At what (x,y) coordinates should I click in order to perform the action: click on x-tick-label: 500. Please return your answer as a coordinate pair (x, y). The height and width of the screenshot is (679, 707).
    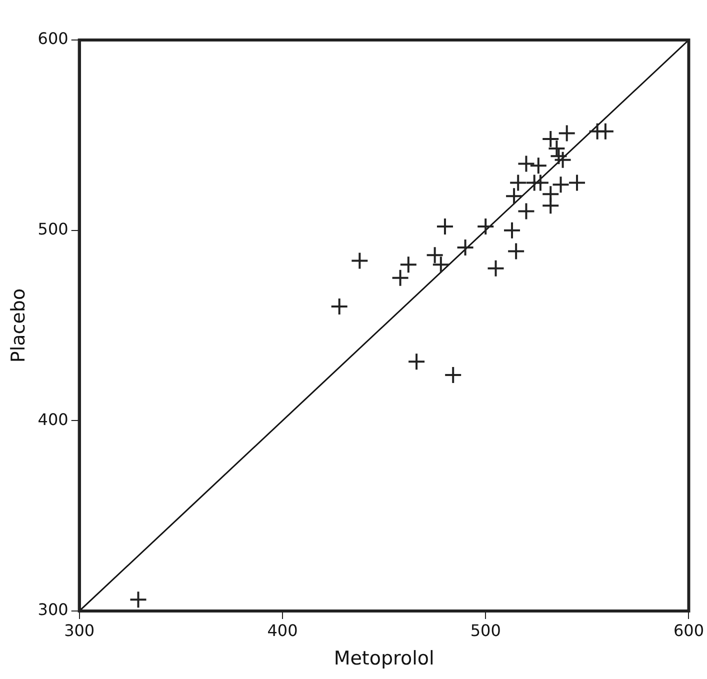
    Looking at the image, I should click on (485, 630).